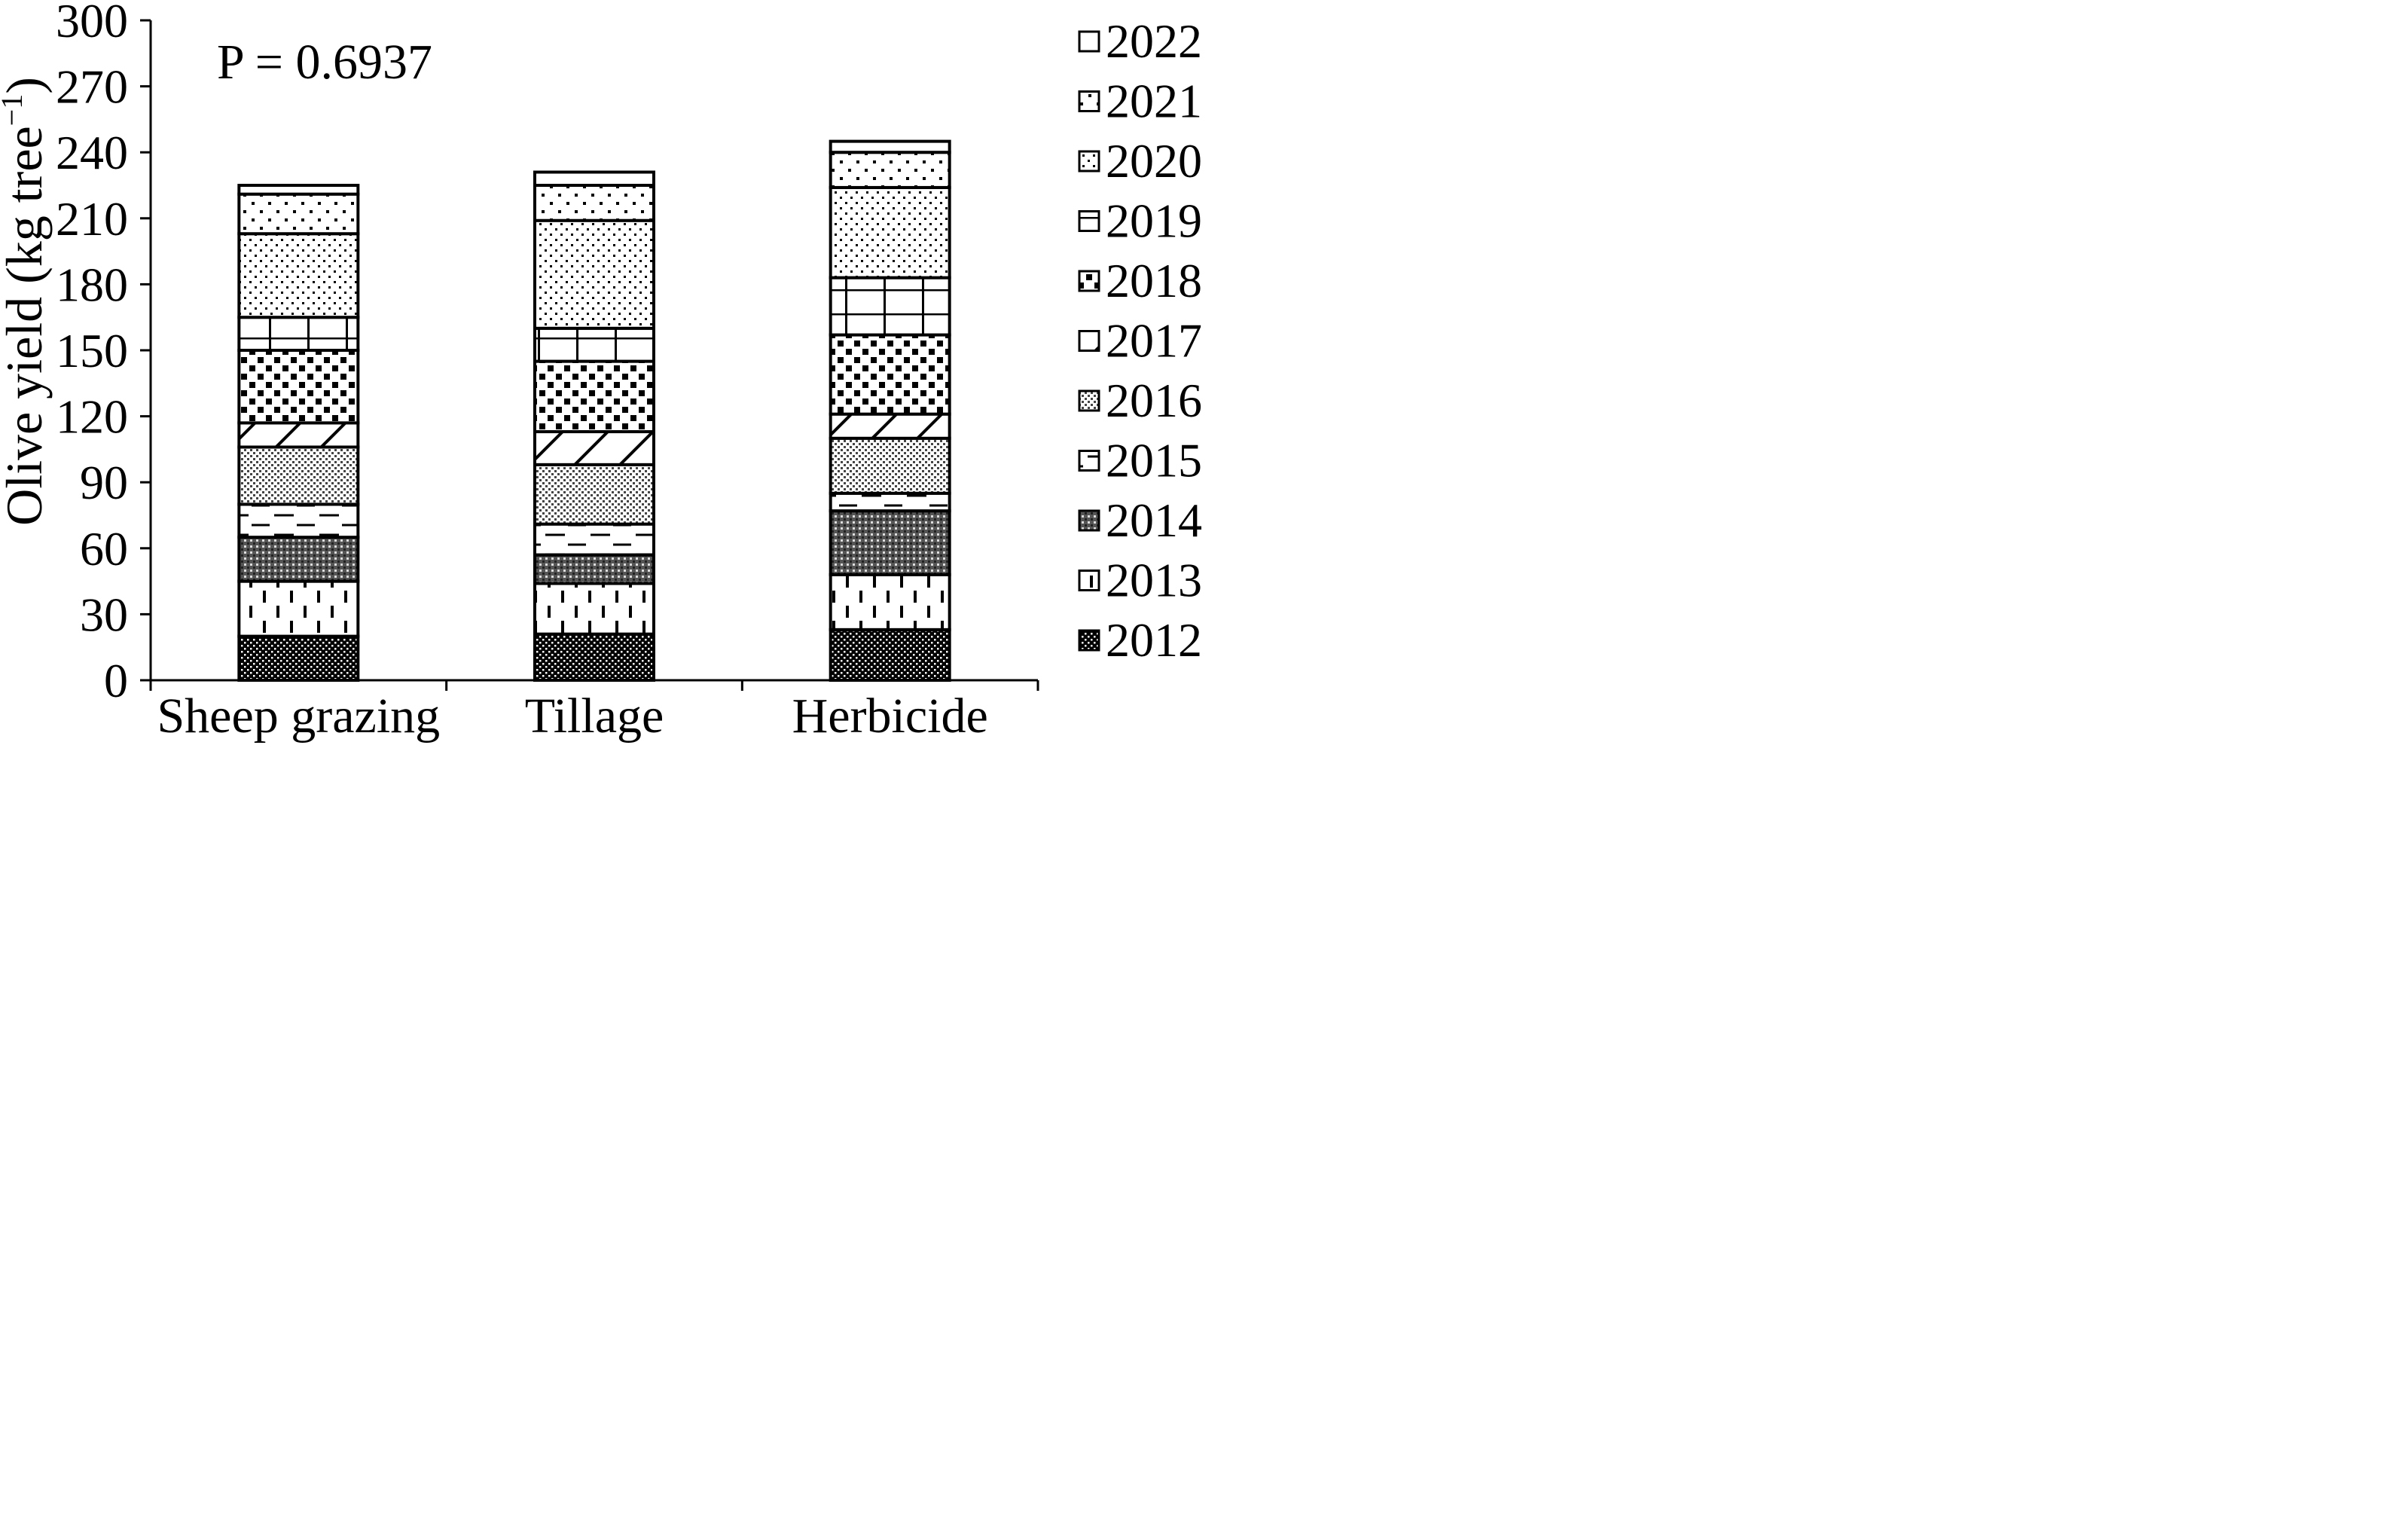 The height and width of the screenshot is (1533, 2408). I want to click on legend-label: 2021, so click(1154, 102).